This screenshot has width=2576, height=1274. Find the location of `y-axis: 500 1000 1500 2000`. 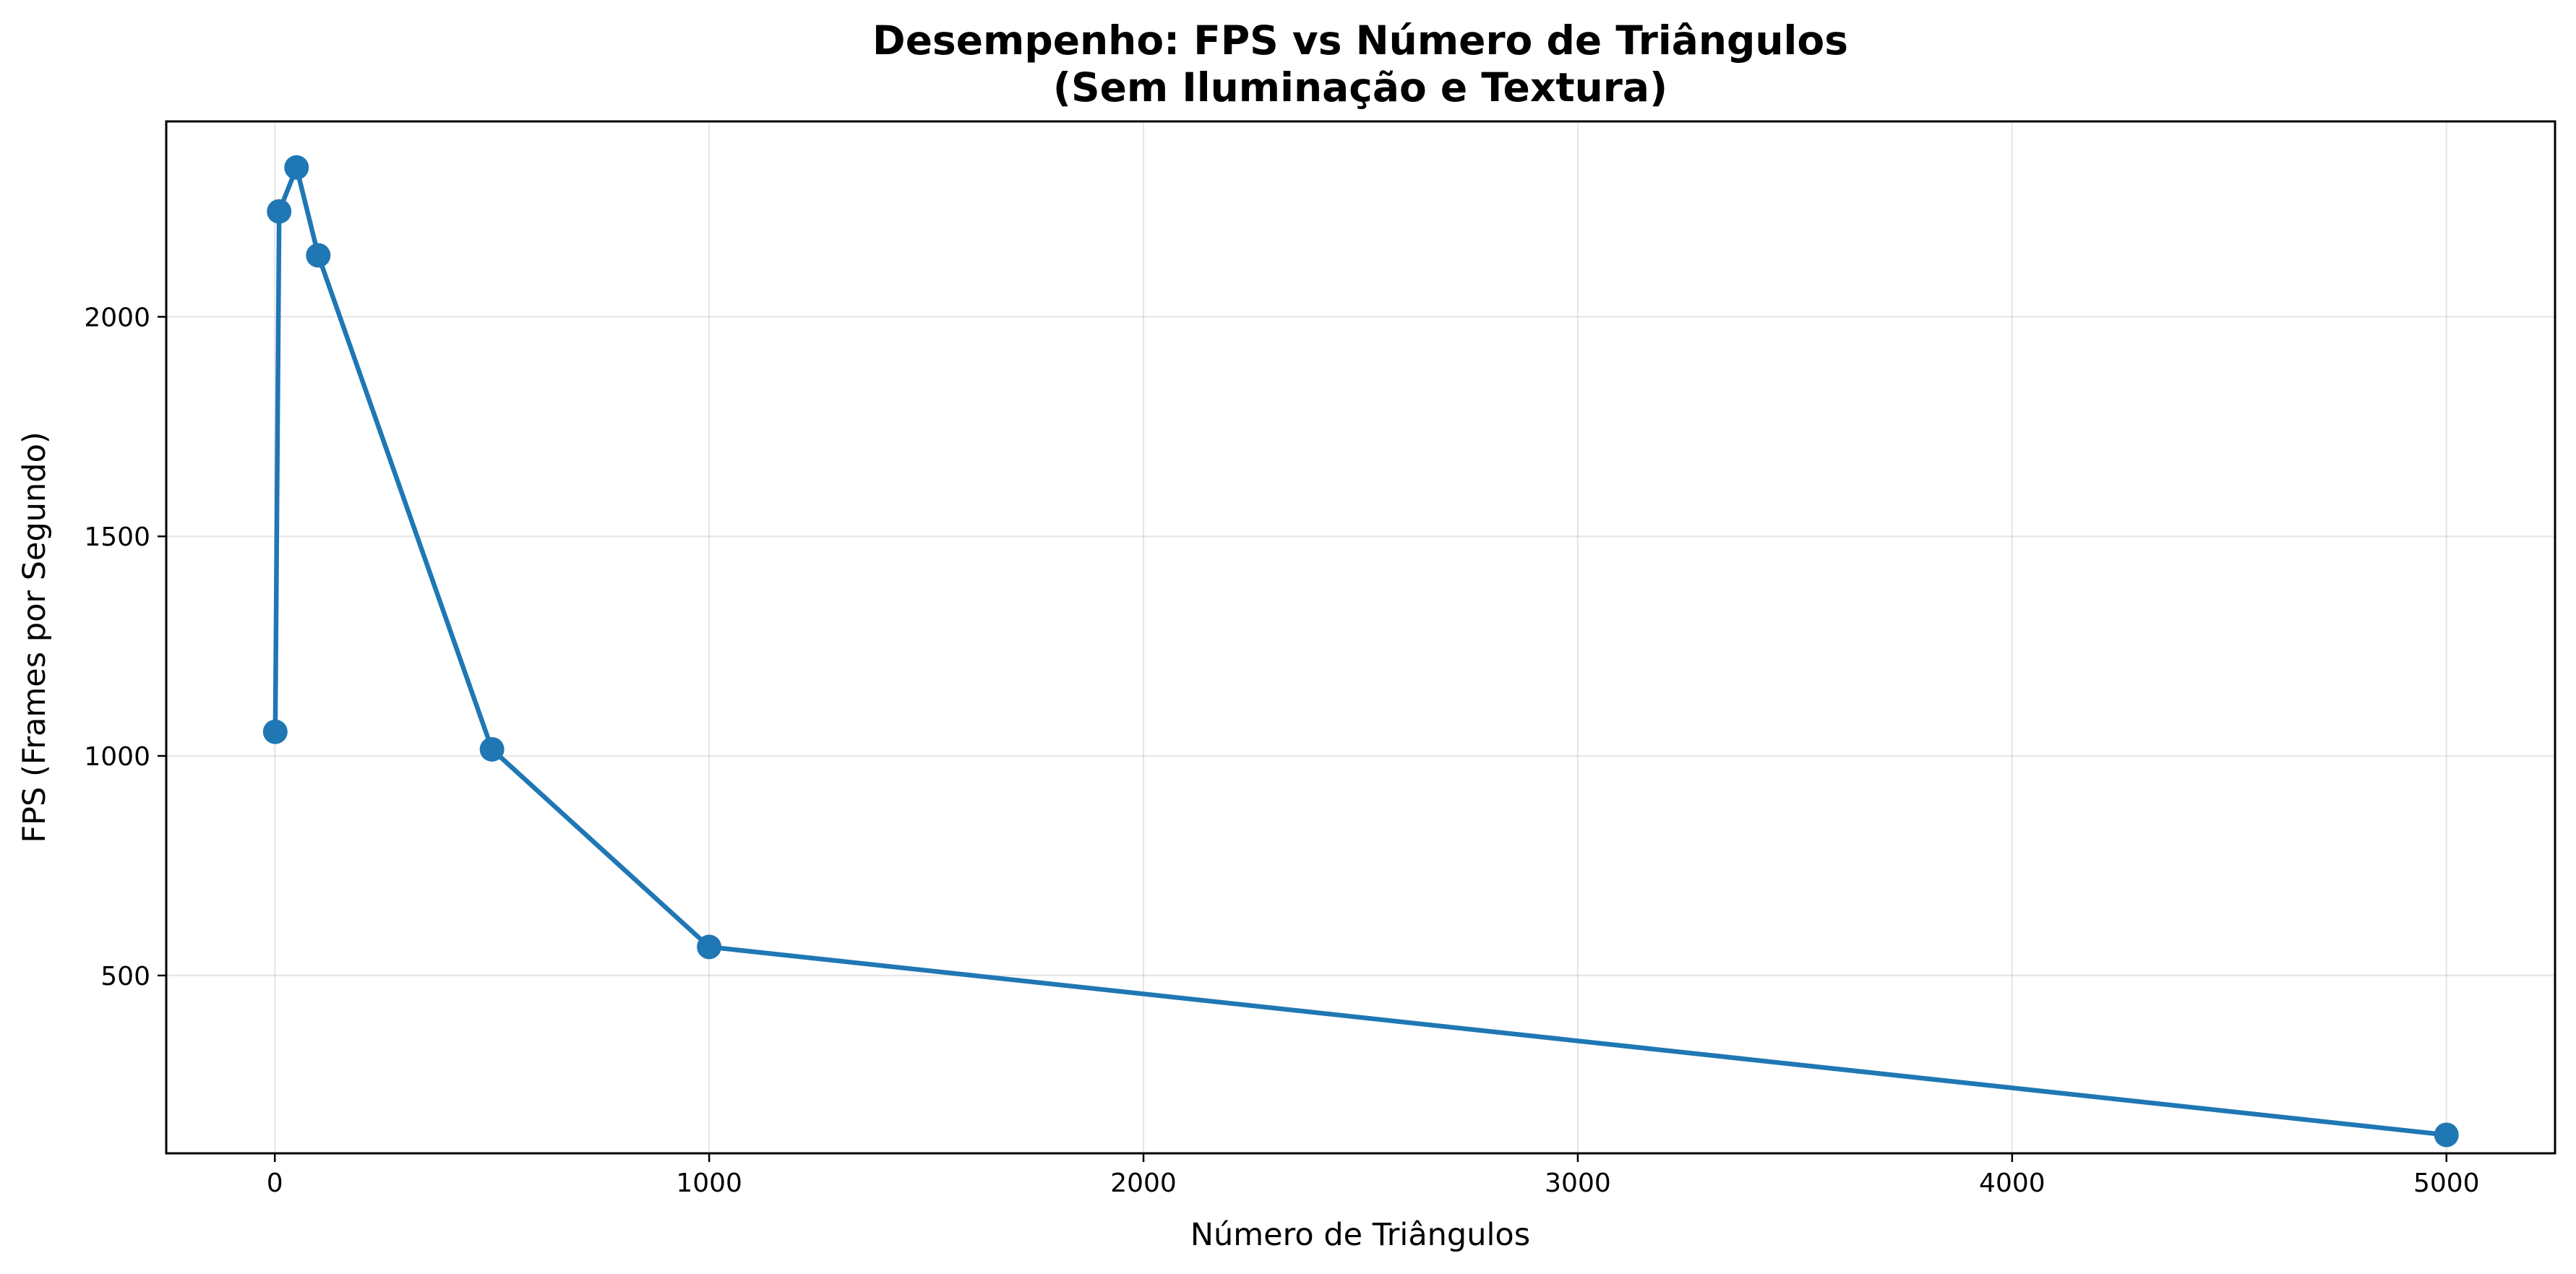

y-axis: 500 1000 1500 2000 is located at coordinates (125, 647).